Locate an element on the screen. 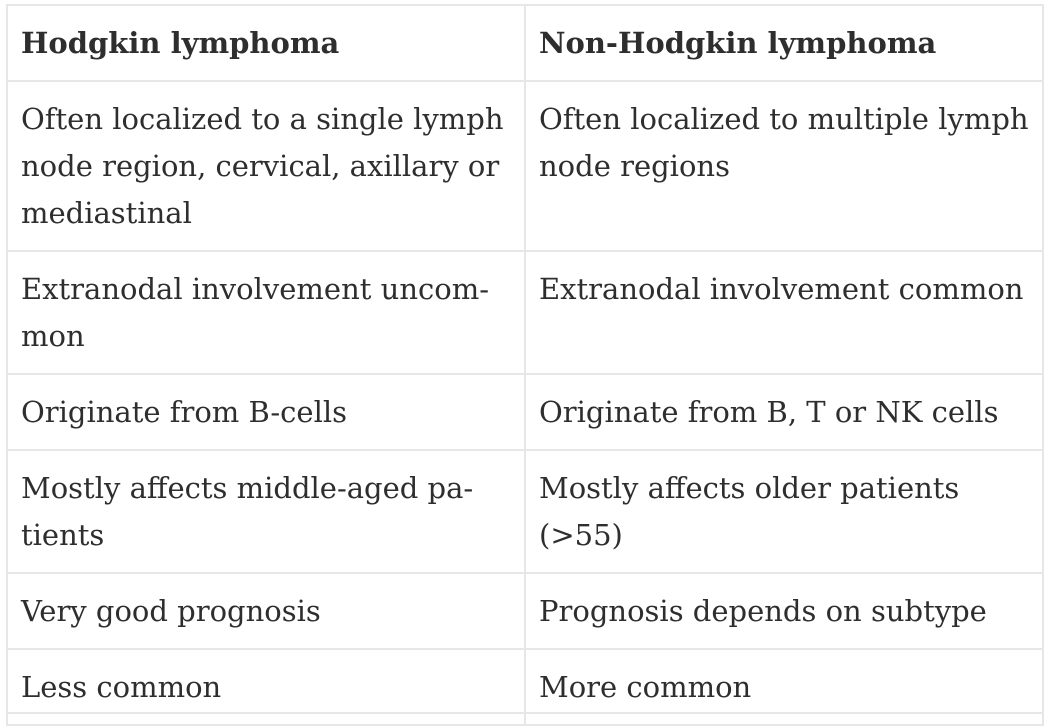 The image size is (1044, 726). table-bottom-border-continuation is located at coordinates (524, 713).